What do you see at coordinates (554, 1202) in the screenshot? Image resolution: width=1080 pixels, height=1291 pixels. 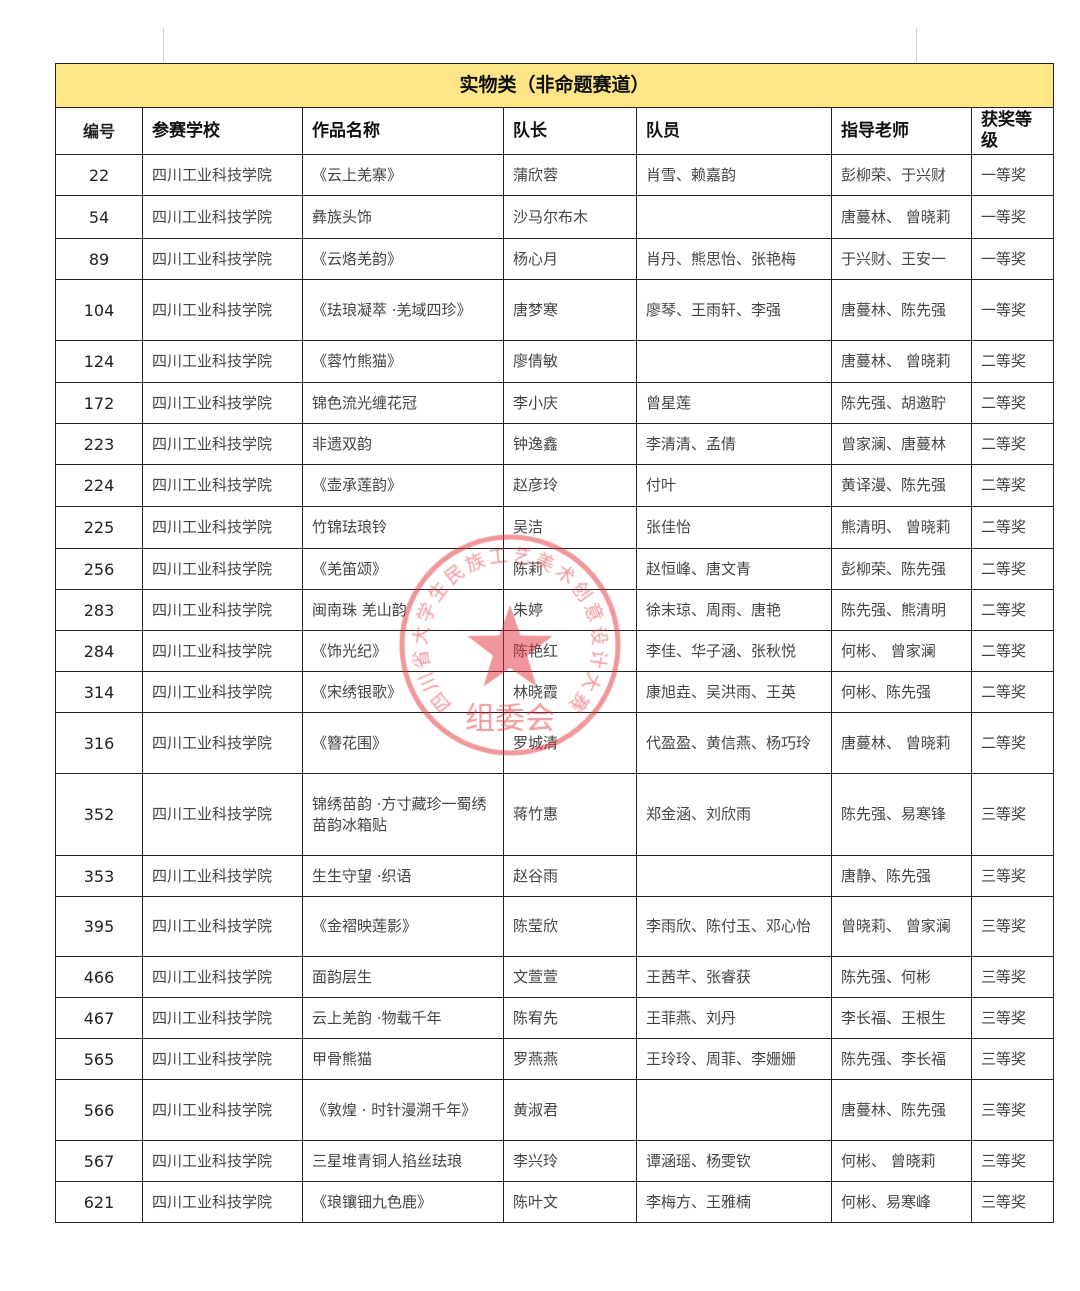 I see `table-row: 621 四川工业科技学院 《琅镶钿九色鹿》 陈叶文 李梅方、王雅楠 何彬、易寒峰 三等奖` at bounding box center [554, 1202].